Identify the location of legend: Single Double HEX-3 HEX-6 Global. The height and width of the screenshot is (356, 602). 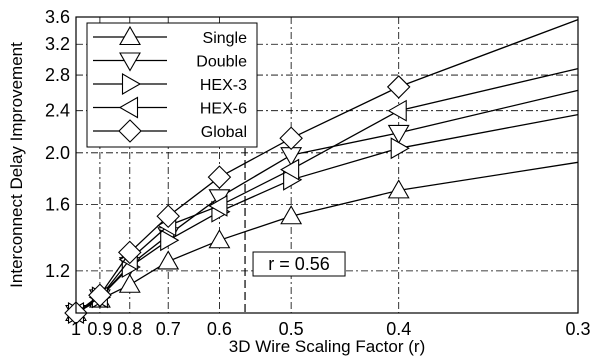
(172, 85).